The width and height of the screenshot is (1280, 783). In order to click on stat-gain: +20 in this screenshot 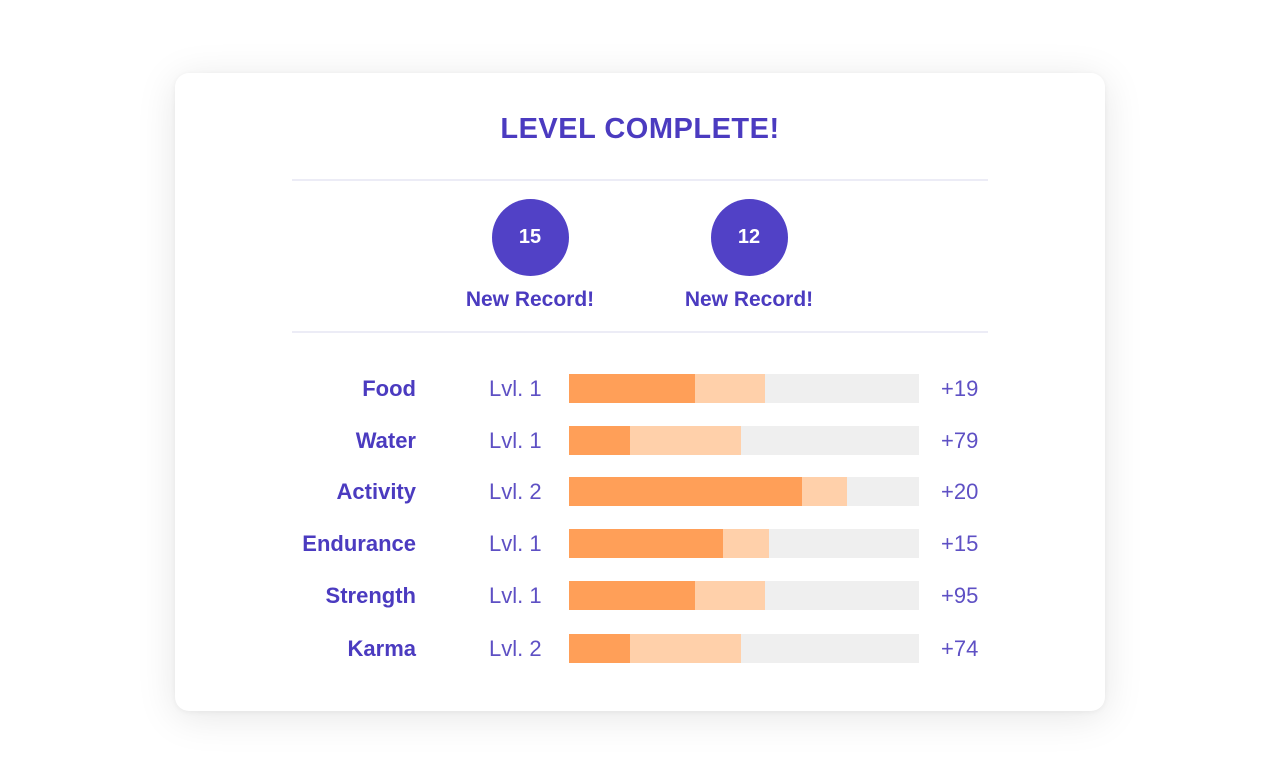, I will do `click(960, 491)`.